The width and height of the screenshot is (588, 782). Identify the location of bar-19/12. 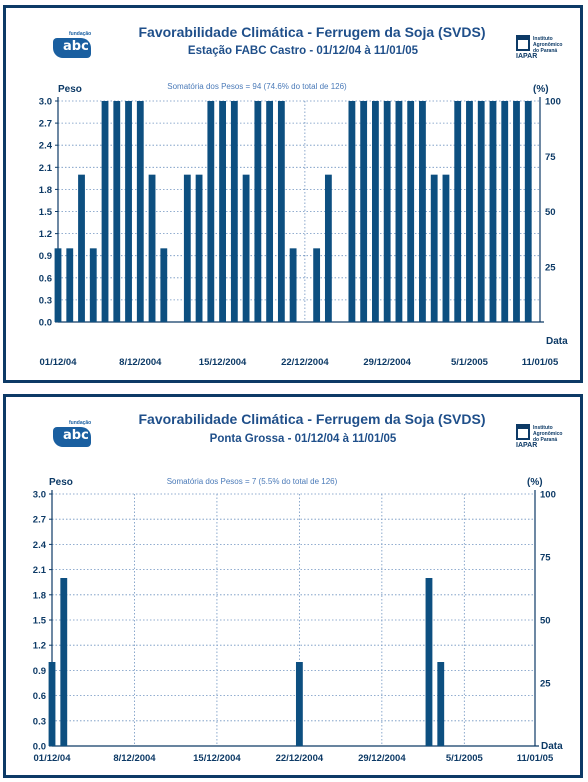
(270, 211).